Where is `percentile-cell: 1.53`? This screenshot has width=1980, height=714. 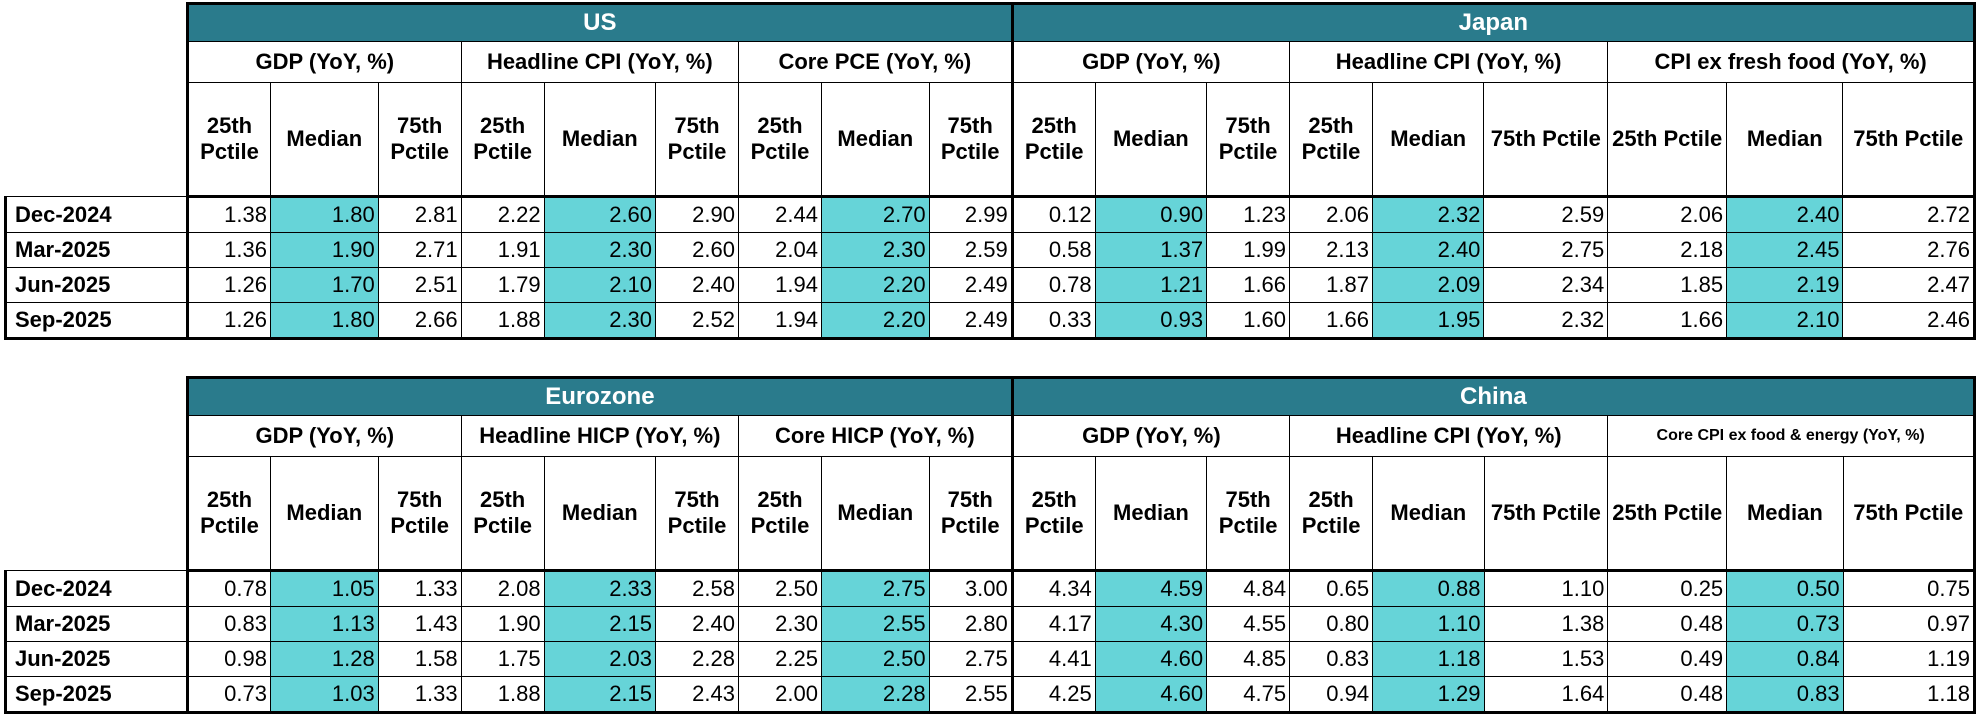 percentile-cell: 1.53 is located at coordinates (1546, 659).